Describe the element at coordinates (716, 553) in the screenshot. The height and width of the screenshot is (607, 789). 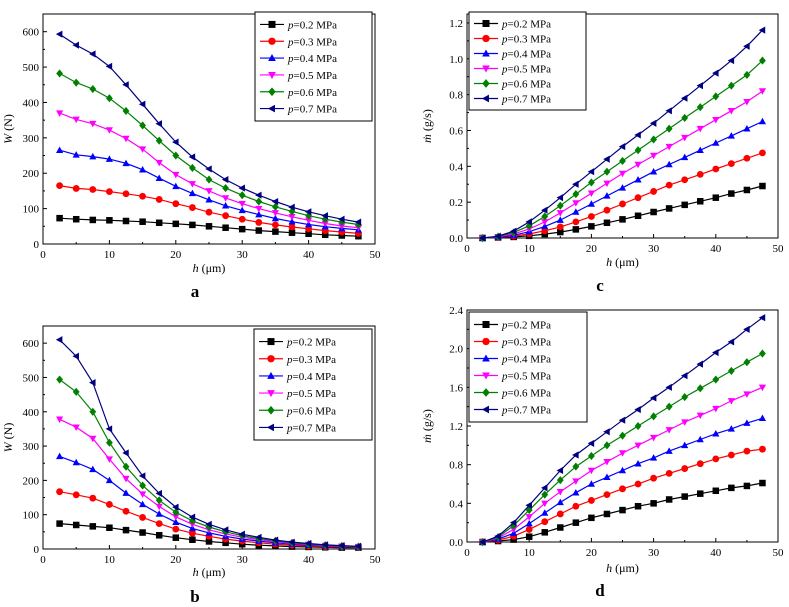
I see `x-tick-label: 40` at that location.